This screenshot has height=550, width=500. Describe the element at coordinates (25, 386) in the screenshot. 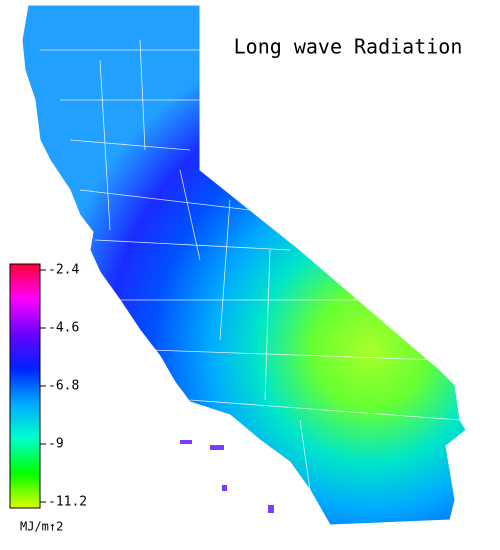

I see `colorbar` at that location.